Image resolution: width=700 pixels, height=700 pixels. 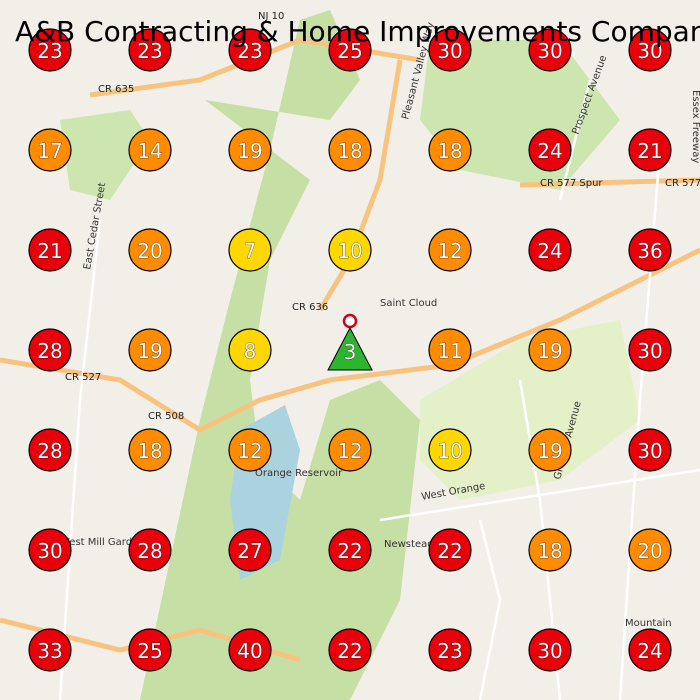 What do you see at coordinates (116, 89) in the screenshot?
I see `map-label: CR 635` at bounding box center [116, 89].